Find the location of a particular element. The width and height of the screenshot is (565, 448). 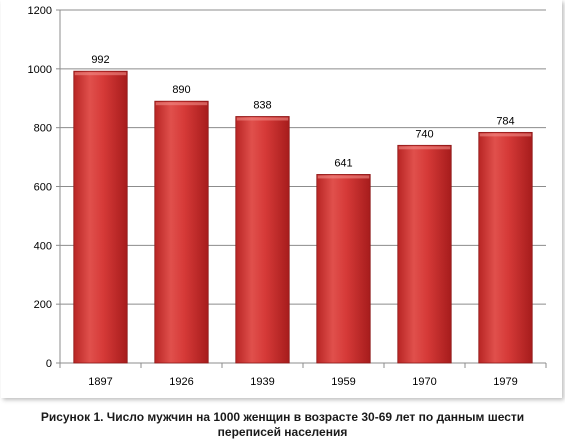

y-tick-label: 1000 is located at coordinates (40, 70).